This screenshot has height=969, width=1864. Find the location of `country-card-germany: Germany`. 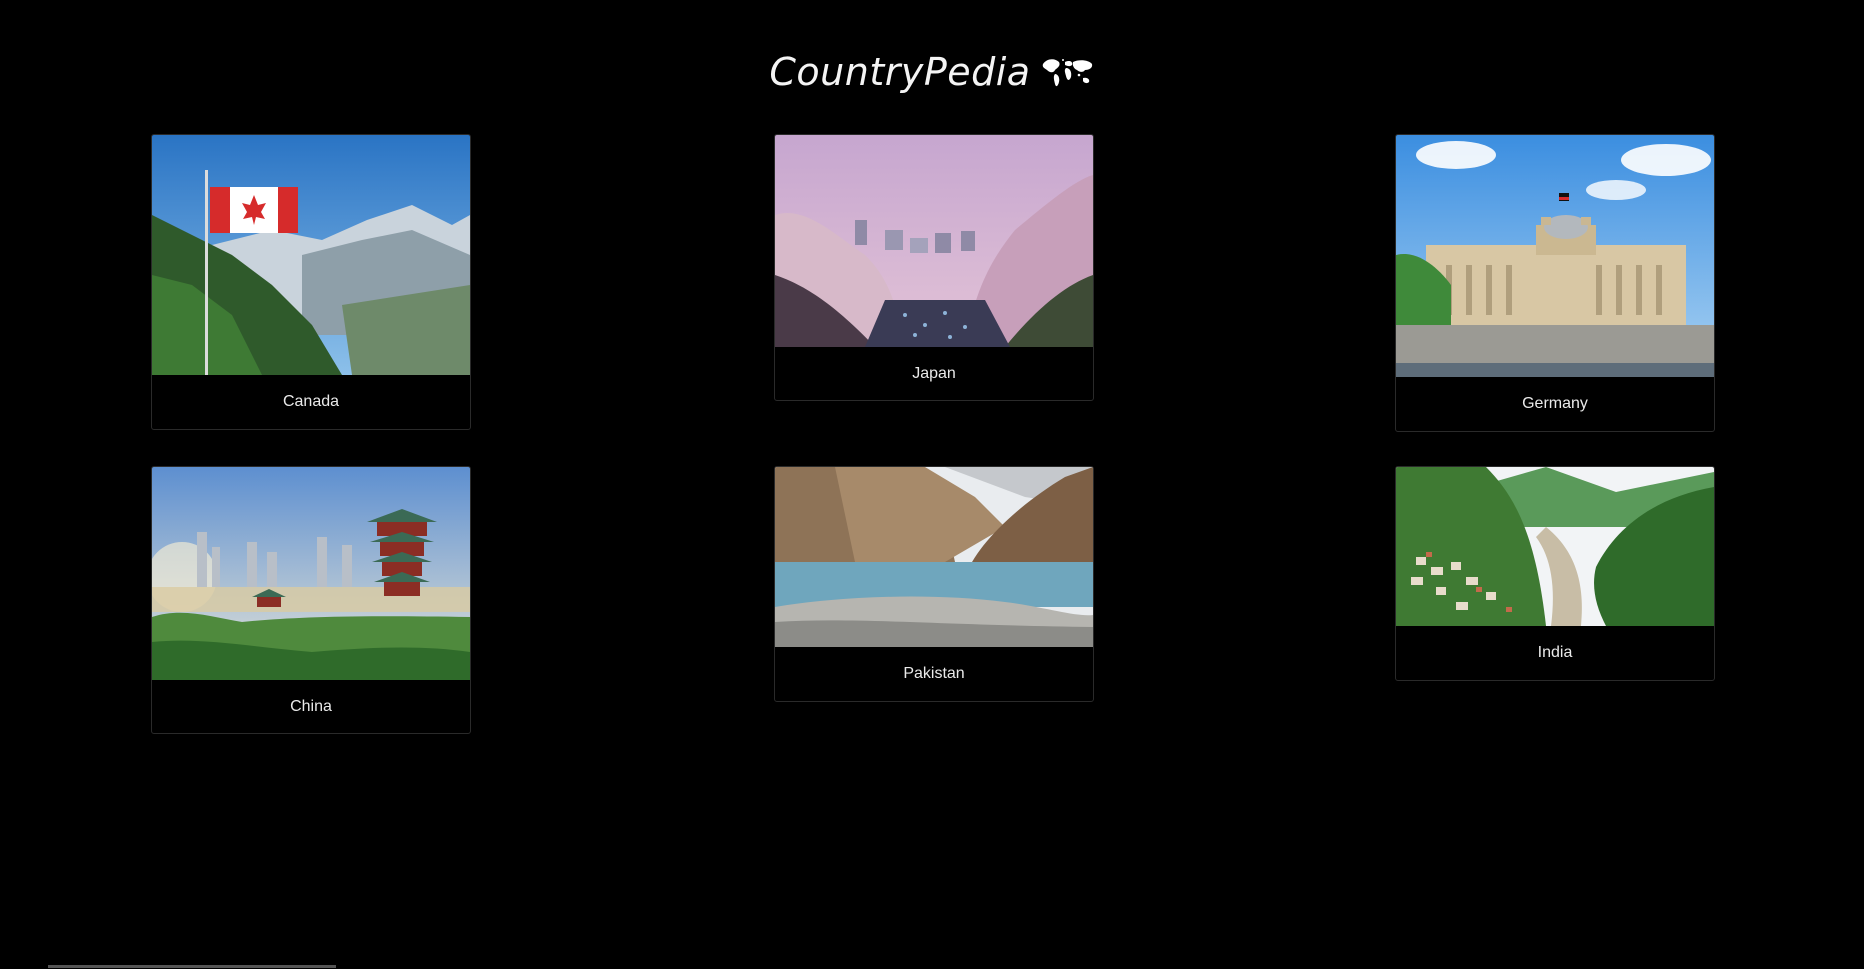

country-card-germany: Germany is located at coordinates (1555, 283).